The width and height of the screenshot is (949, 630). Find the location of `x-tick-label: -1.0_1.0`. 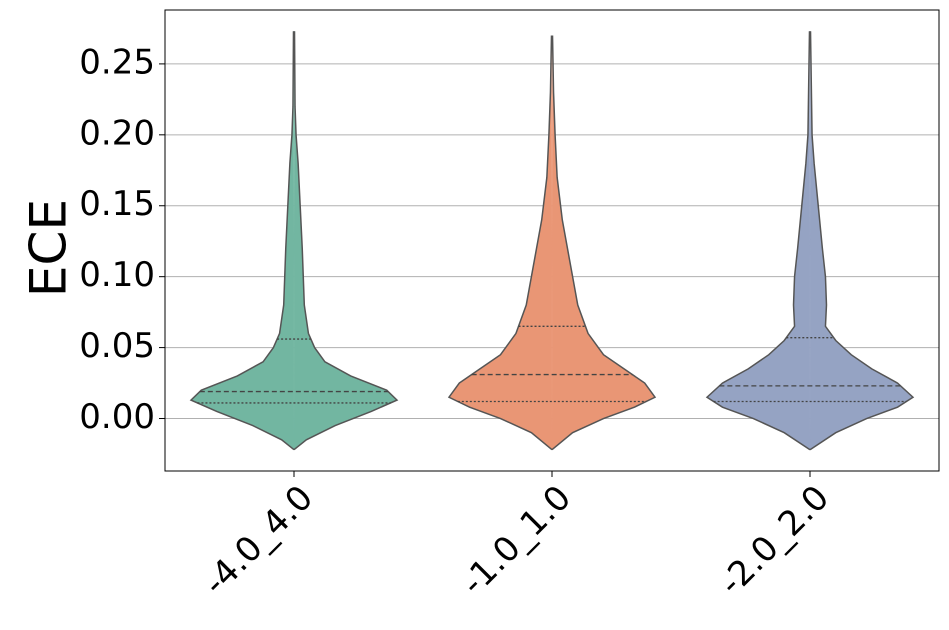

x-tick-label: -1.0_1.0 is located at coordinates (516, 540).